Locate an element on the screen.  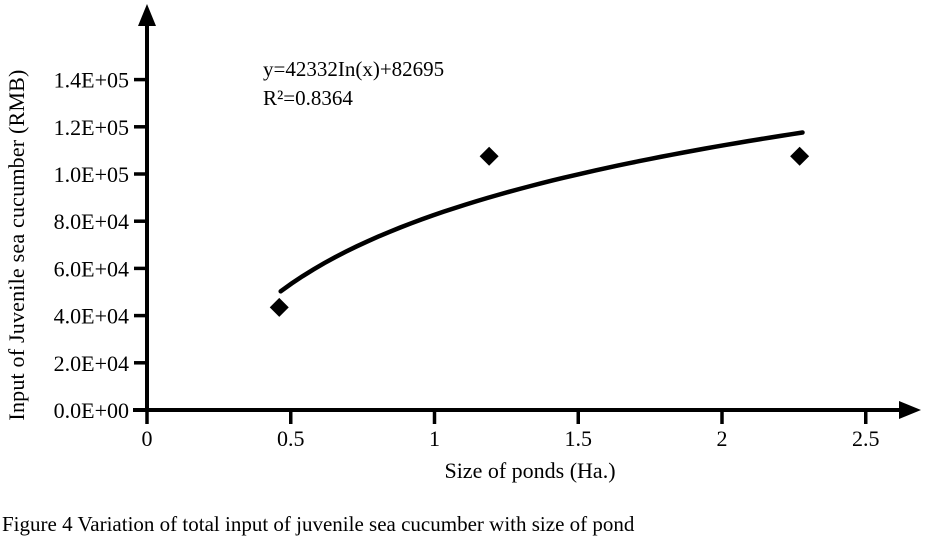
trendline-annotation: y=42332In(x)+82695 R²=0.8364 is located at coordinates (353, 84).